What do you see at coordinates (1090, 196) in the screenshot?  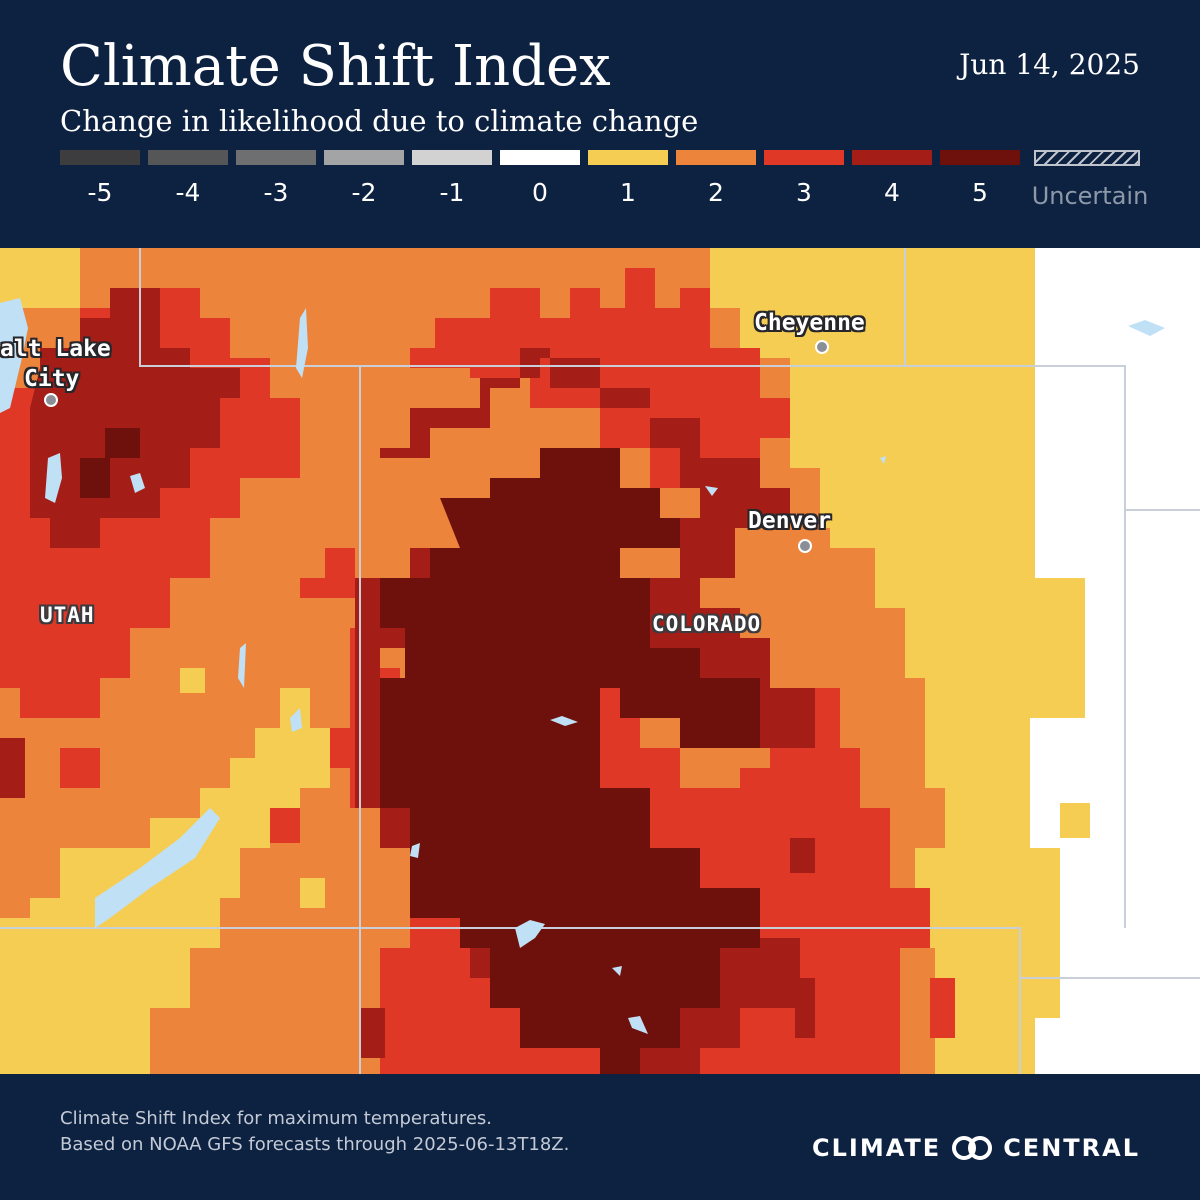 I see `legend-label-uncertain: Uncertain` at bounding box center [1090, 196].